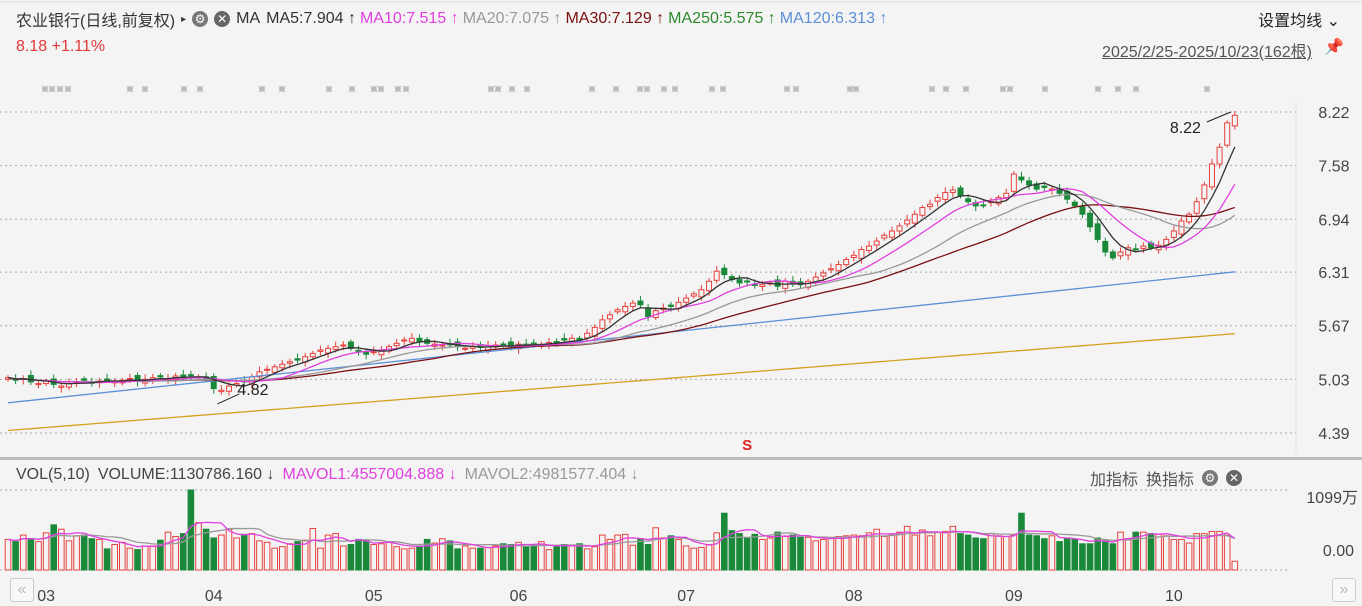  I want to click on price-change: 8.18 +1.11%, so click(60, 47).